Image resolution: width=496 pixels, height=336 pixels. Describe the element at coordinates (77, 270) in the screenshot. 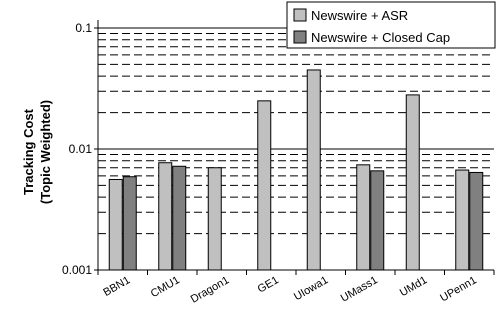

I see `y-tick-label: 0.001` at that location.